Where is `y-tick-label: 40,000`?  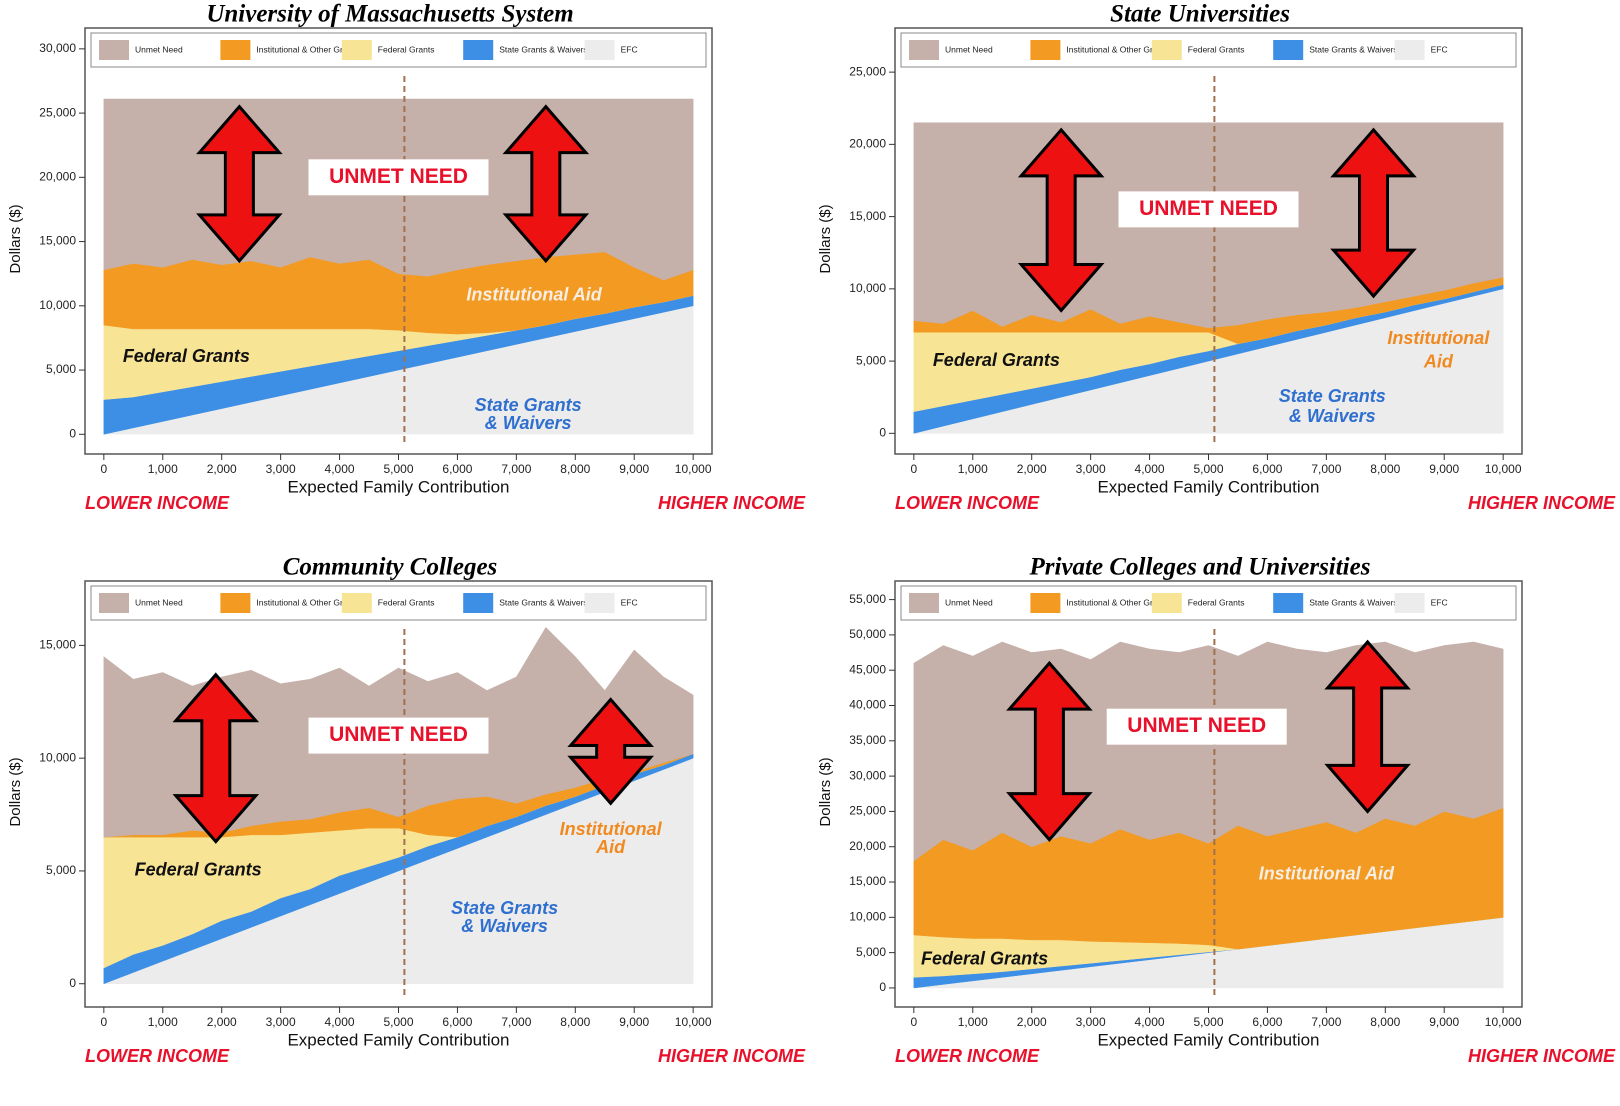
y-tick-label: 40,000 is located at coordinates (867, 705).